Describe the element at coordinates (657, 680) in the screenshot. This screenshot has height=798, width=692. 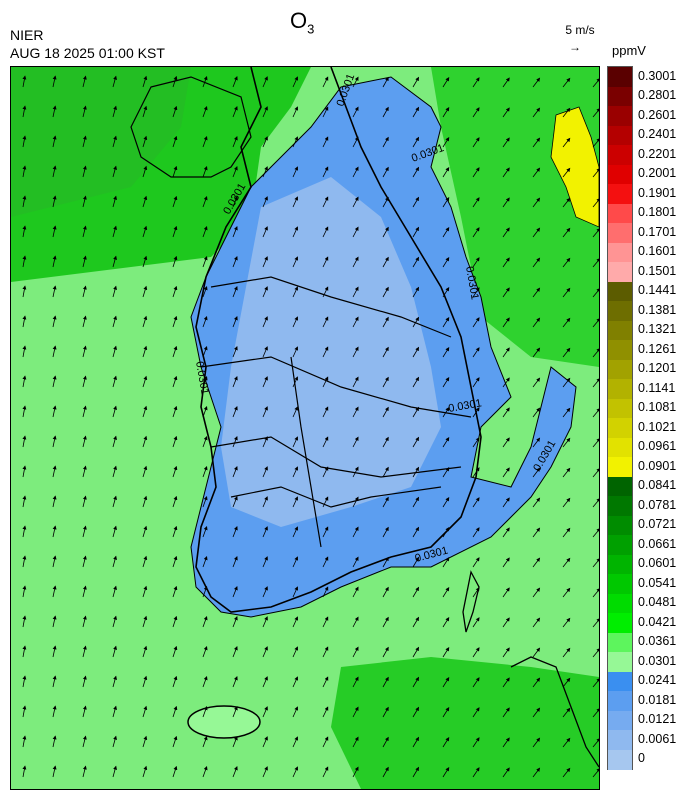
I see `colorbar-tick-label: 0.0241` at that location.